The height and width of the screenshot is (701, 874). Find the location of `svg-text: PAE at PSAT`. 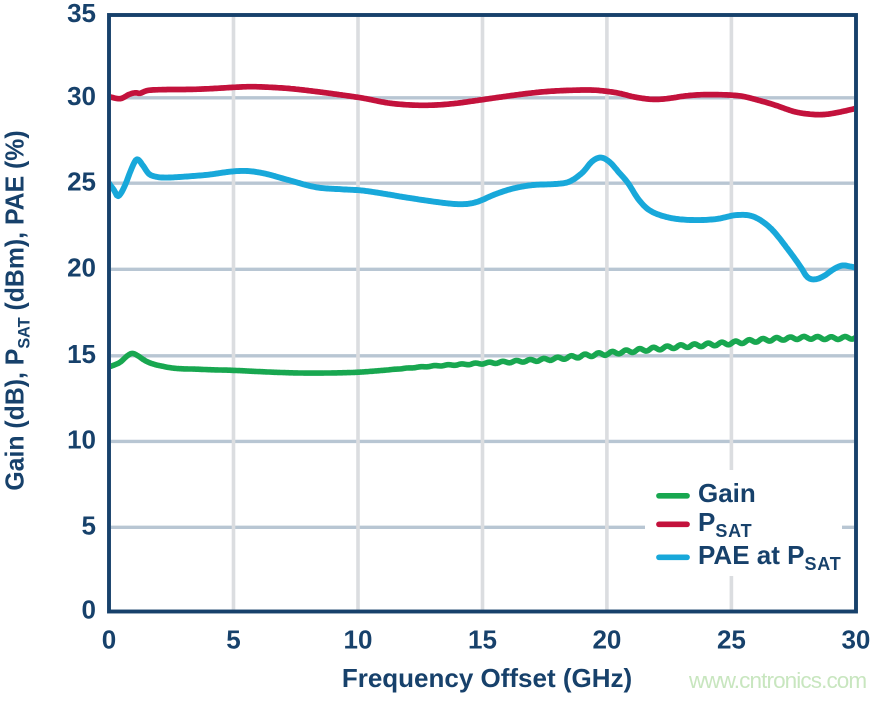

svg-text: PAE at PSAT is located at coordinates (770, 557).